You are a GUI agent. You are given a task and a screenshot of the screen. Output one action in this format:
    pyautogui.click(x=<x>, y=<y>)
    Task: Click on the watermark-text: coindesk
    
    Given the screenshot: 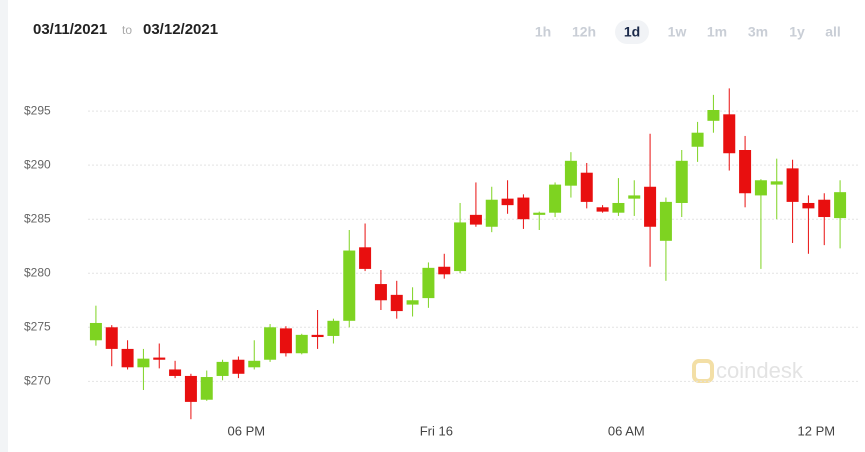 What is the action you would take?
    pyautogui.click(x=760, y=370)
    